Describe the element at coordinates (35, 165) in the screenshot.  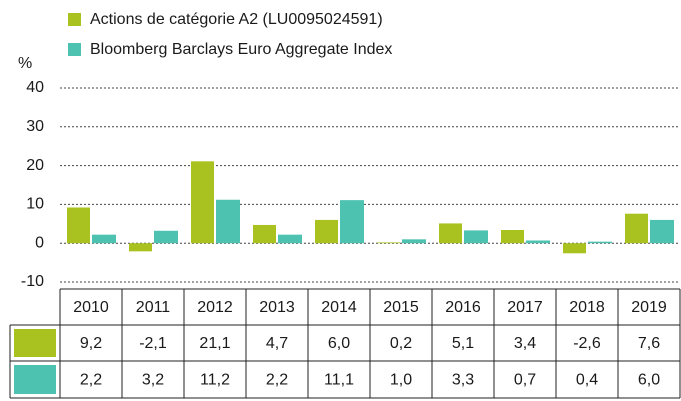
I see `y-tick-label: 20` at that location.